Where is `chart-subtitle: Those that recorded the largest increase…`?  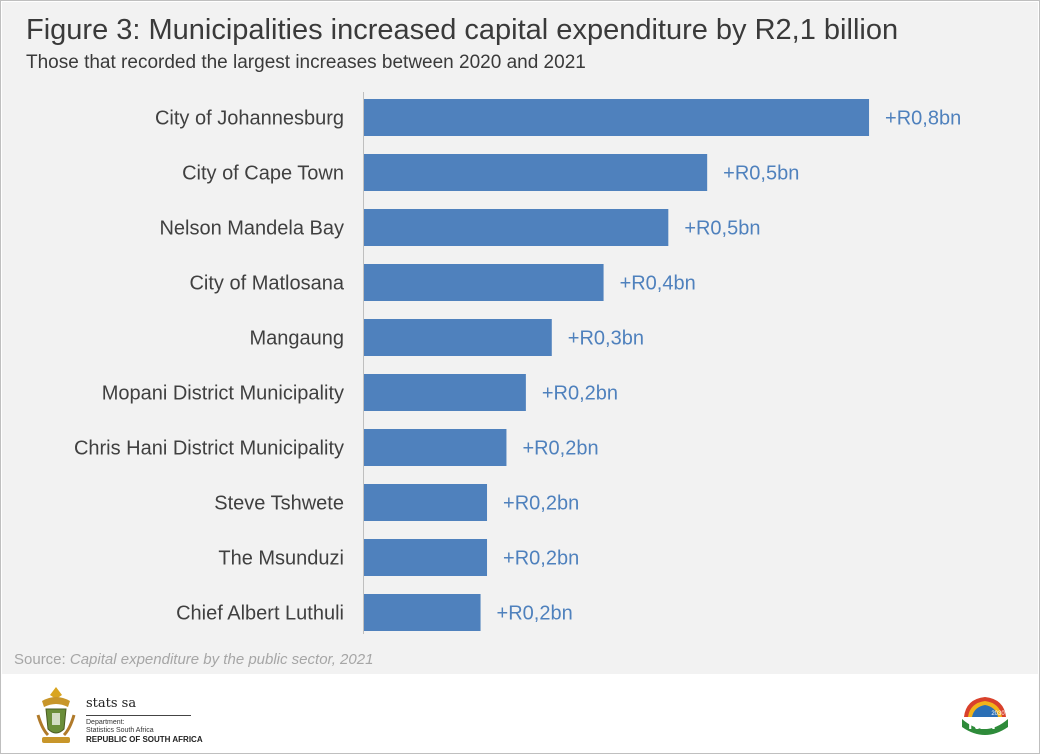
chart-subtitle: Those that recorded the largest increase… is located at coordinates (306, 62).